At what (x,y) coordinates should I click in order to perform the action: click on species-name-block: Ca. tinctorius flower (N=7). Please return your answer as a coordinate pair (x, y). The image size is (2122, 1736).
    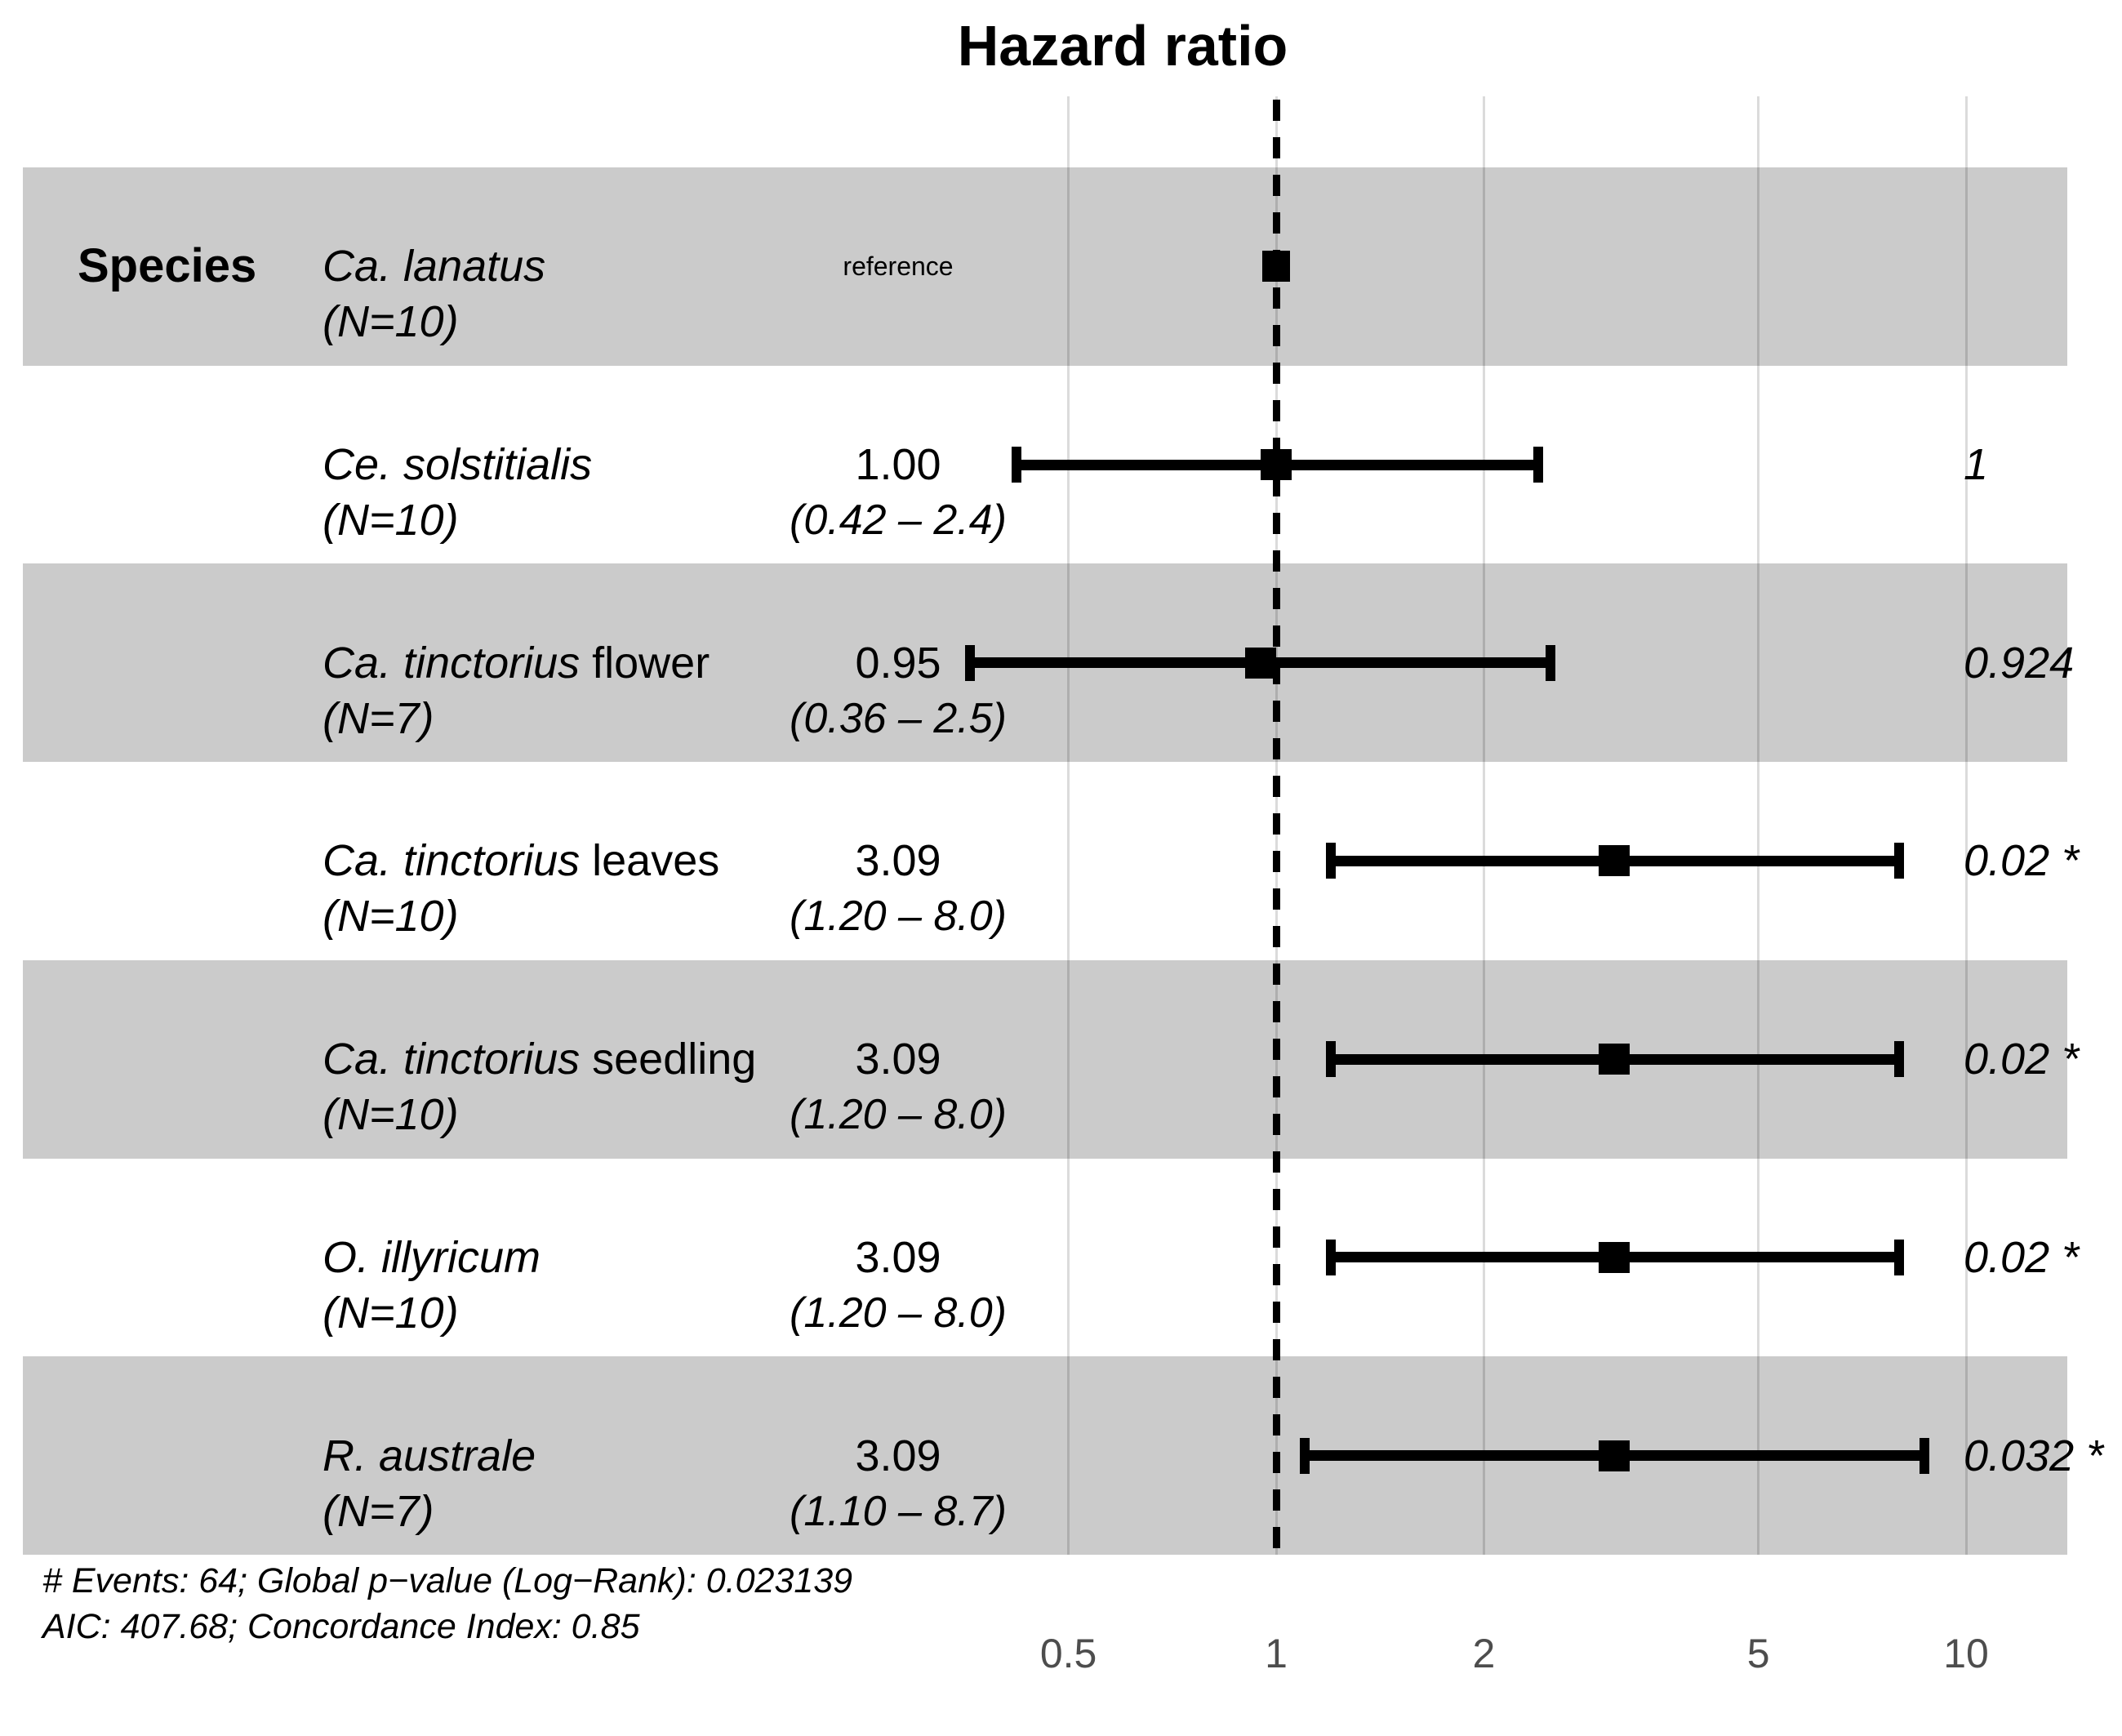
    Looking at the image, I should click on (516, 691).